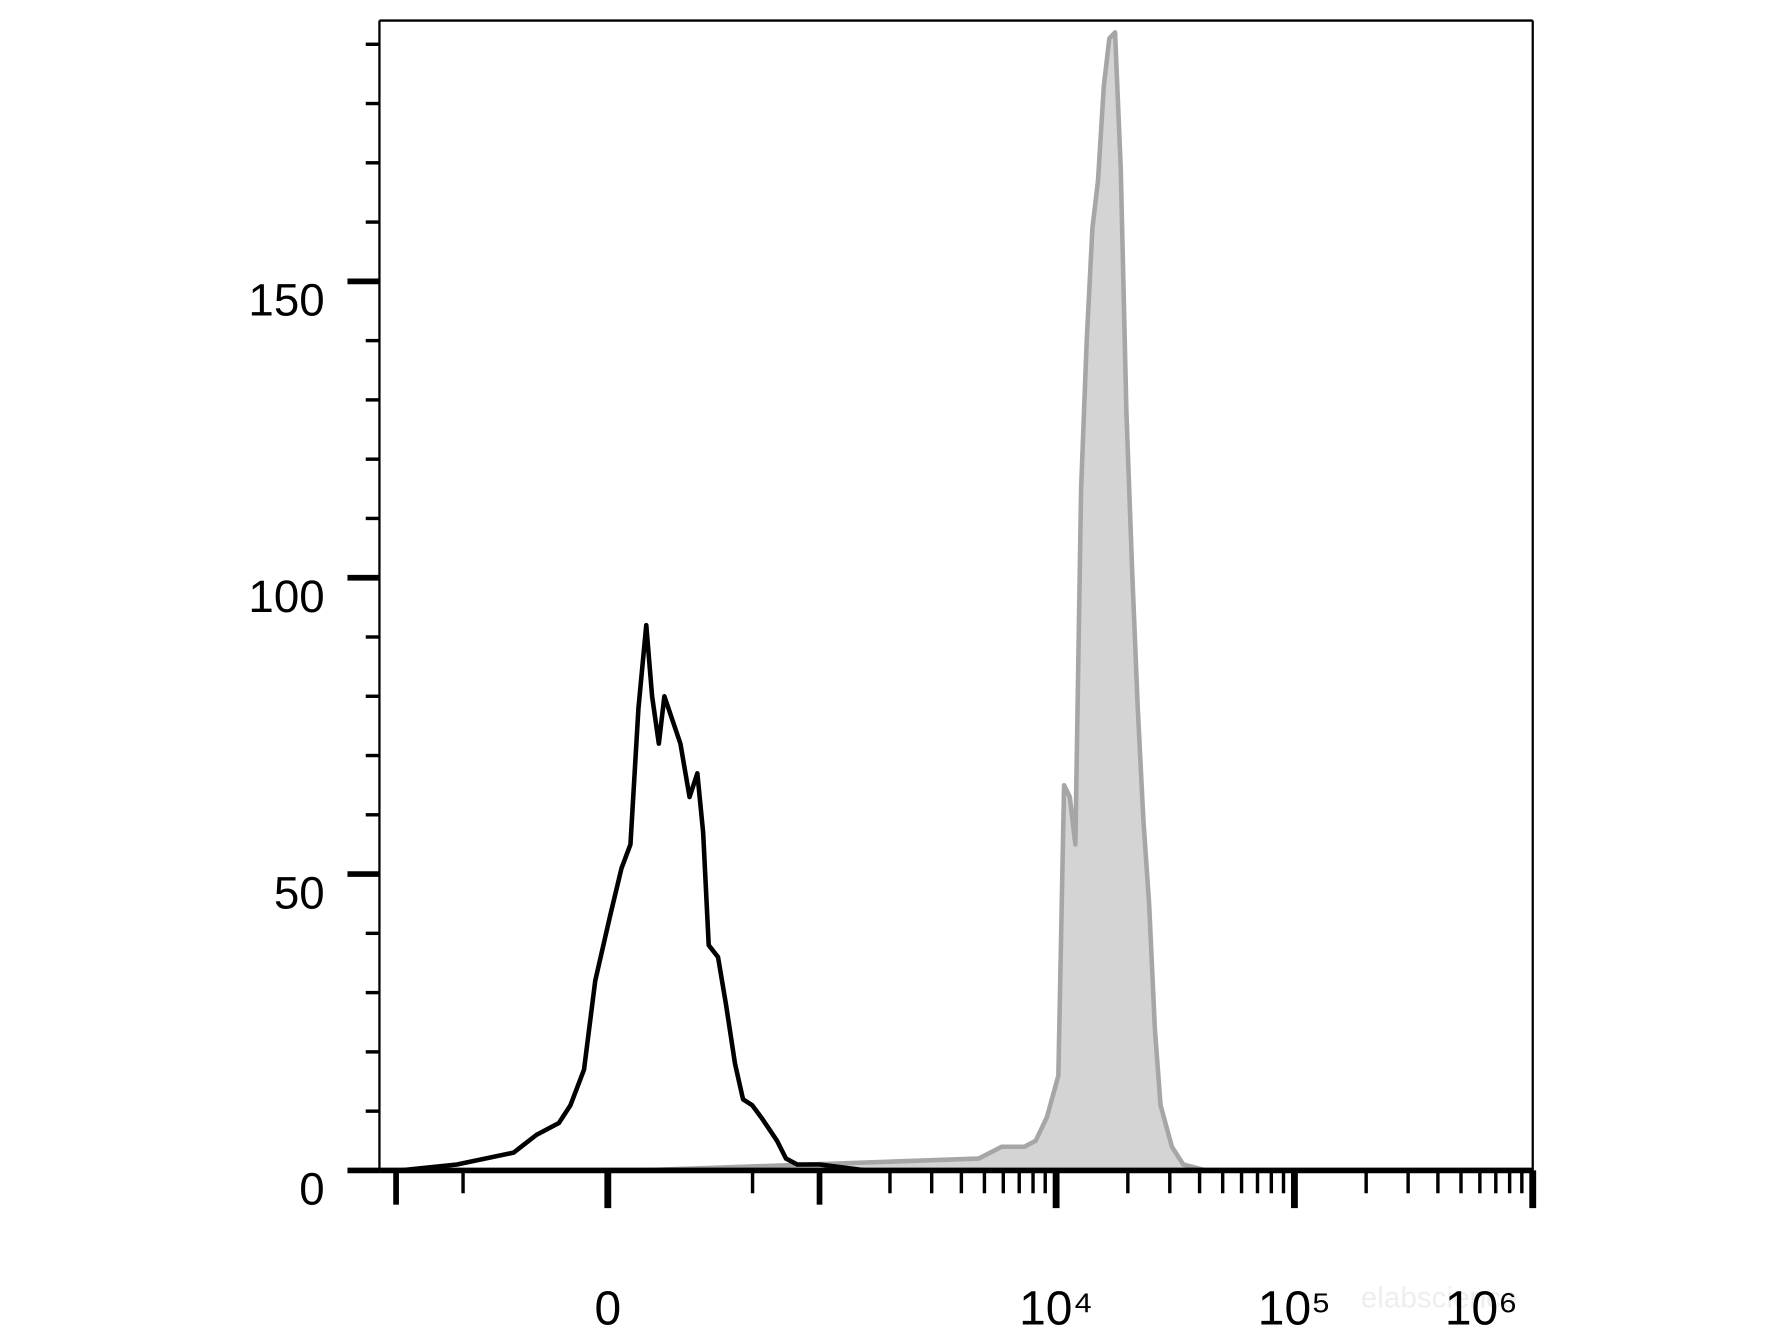  Describe the element at coordinates (655, 897) in the screenshot. I see `histogram-line` at that location.